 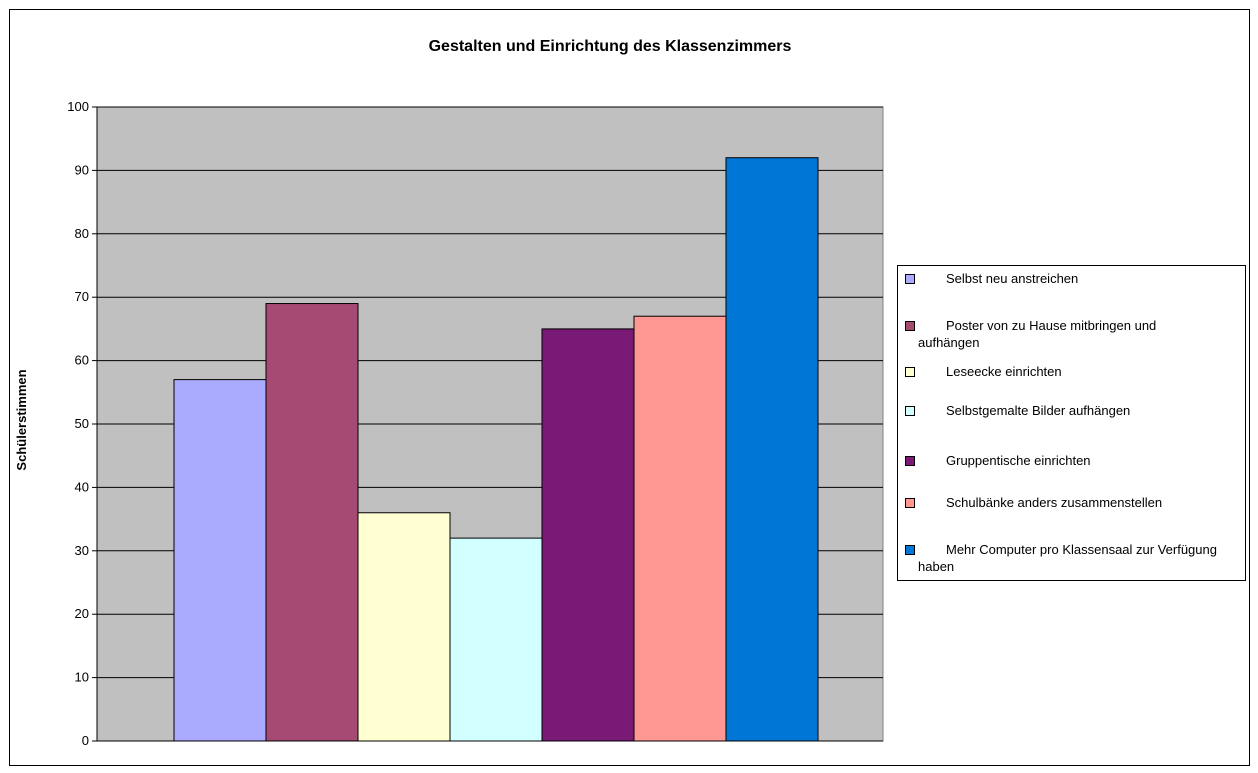 What do you see at coordinates (78, 106) in the screenshot?
I see `y-tick-label: 100` at bounding box center [78, 106].